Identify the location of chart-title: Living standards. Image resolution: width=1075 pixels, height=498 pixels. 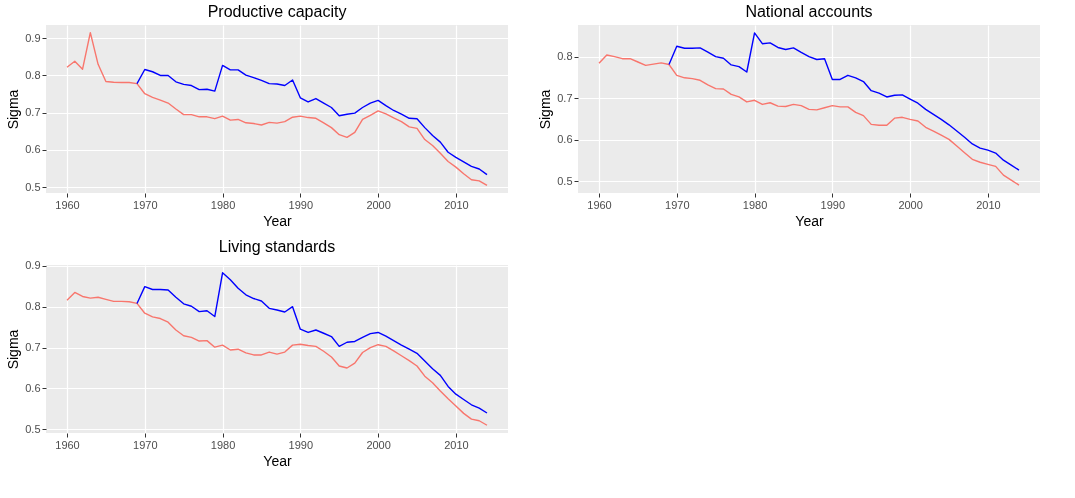
(277, 246).